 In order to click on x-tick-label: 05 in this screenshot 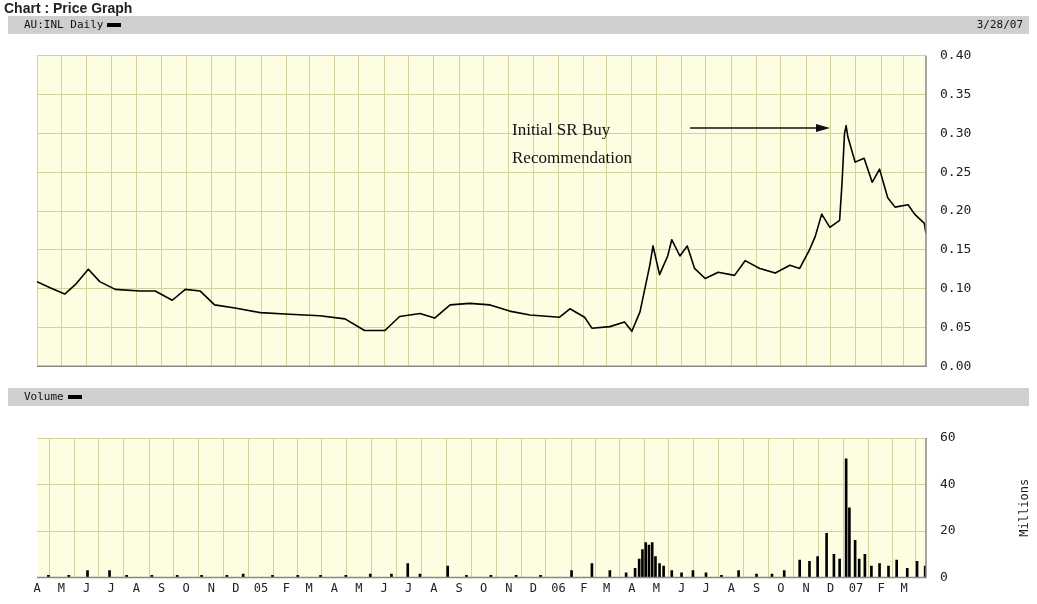, I will do `click(261, 587)`.